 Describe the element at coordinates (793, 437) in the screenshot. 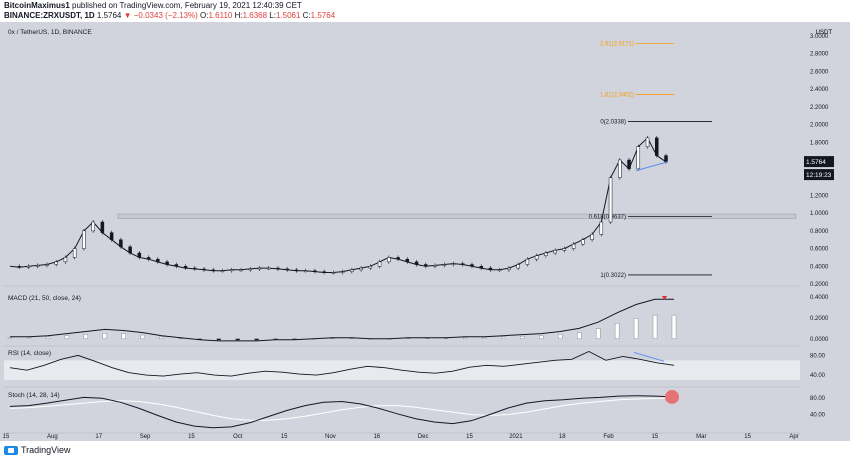

I see `time-tick-label: Apr` at that location.